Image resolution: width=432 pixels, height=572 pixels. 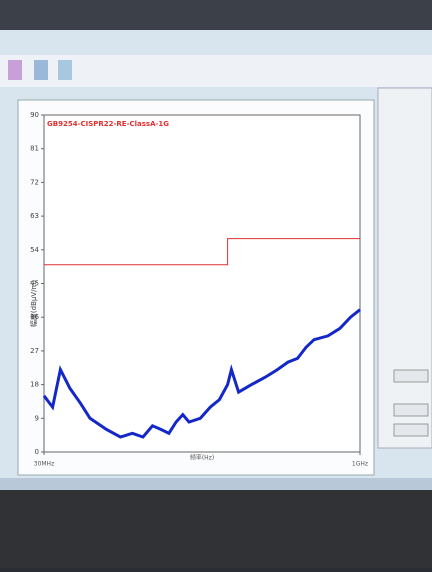 What do you see at coordinates (33, 303) in the screenshot?
I see `y-axis-label: 幅度(dBμV/m)` at bounding box center [33, 303].